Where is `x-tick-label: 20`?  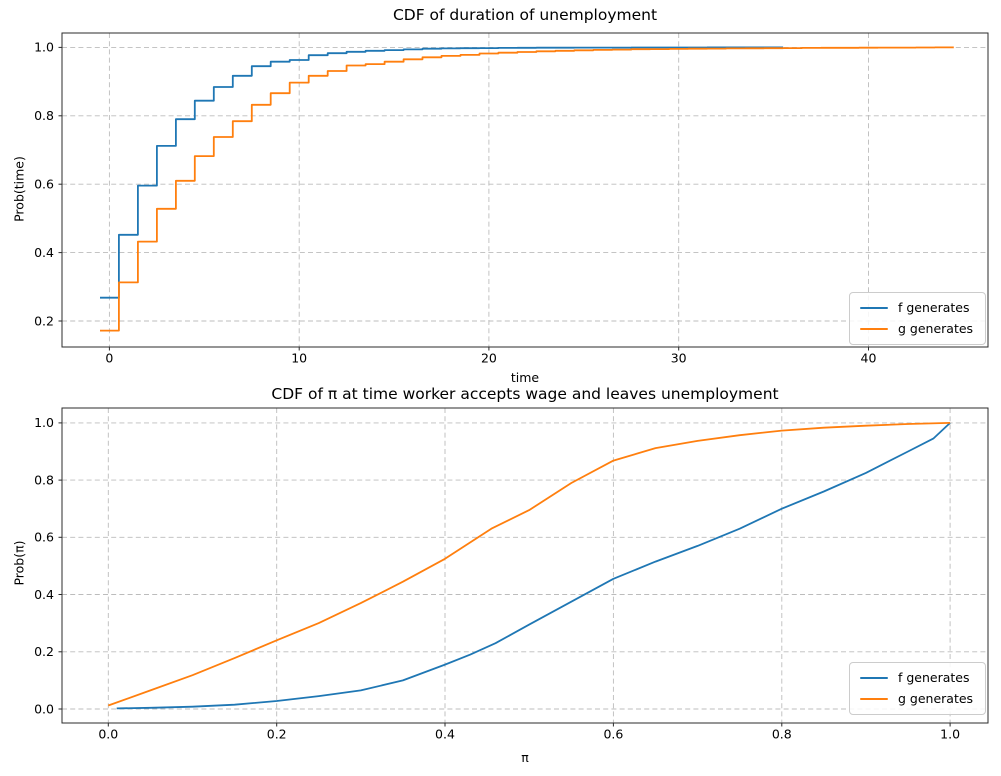 x-tick-label: 20 is located at coordinates (489, 358).